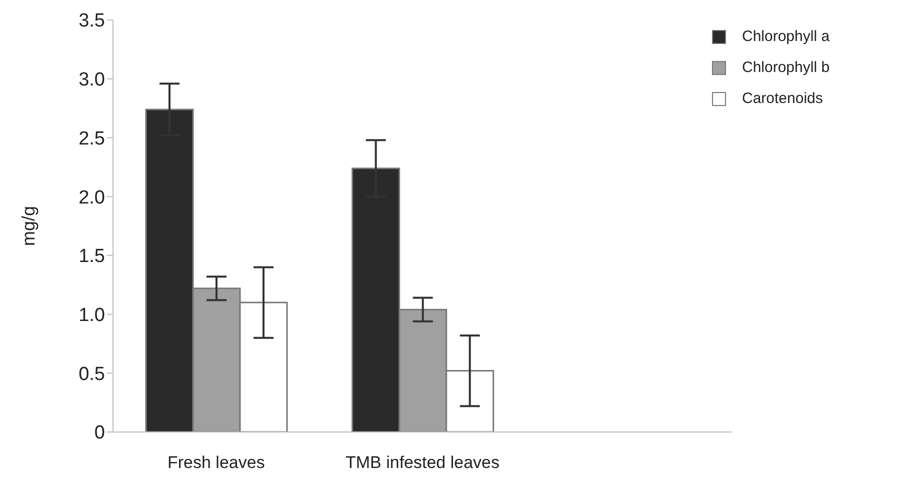  Describe the element at coordinates (786, 67) in the screenshot. I see `legend-label: Chlorophyll b` at that location.